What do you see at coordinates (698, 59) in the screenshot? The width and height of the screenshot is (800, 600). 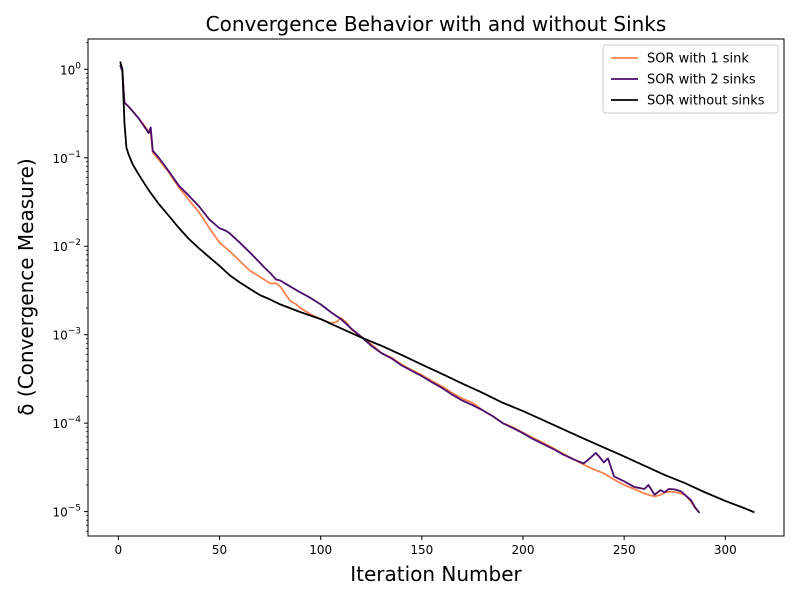 I see `legend-label-1: SOR with 1 sink` at bounding box center [698, 59].